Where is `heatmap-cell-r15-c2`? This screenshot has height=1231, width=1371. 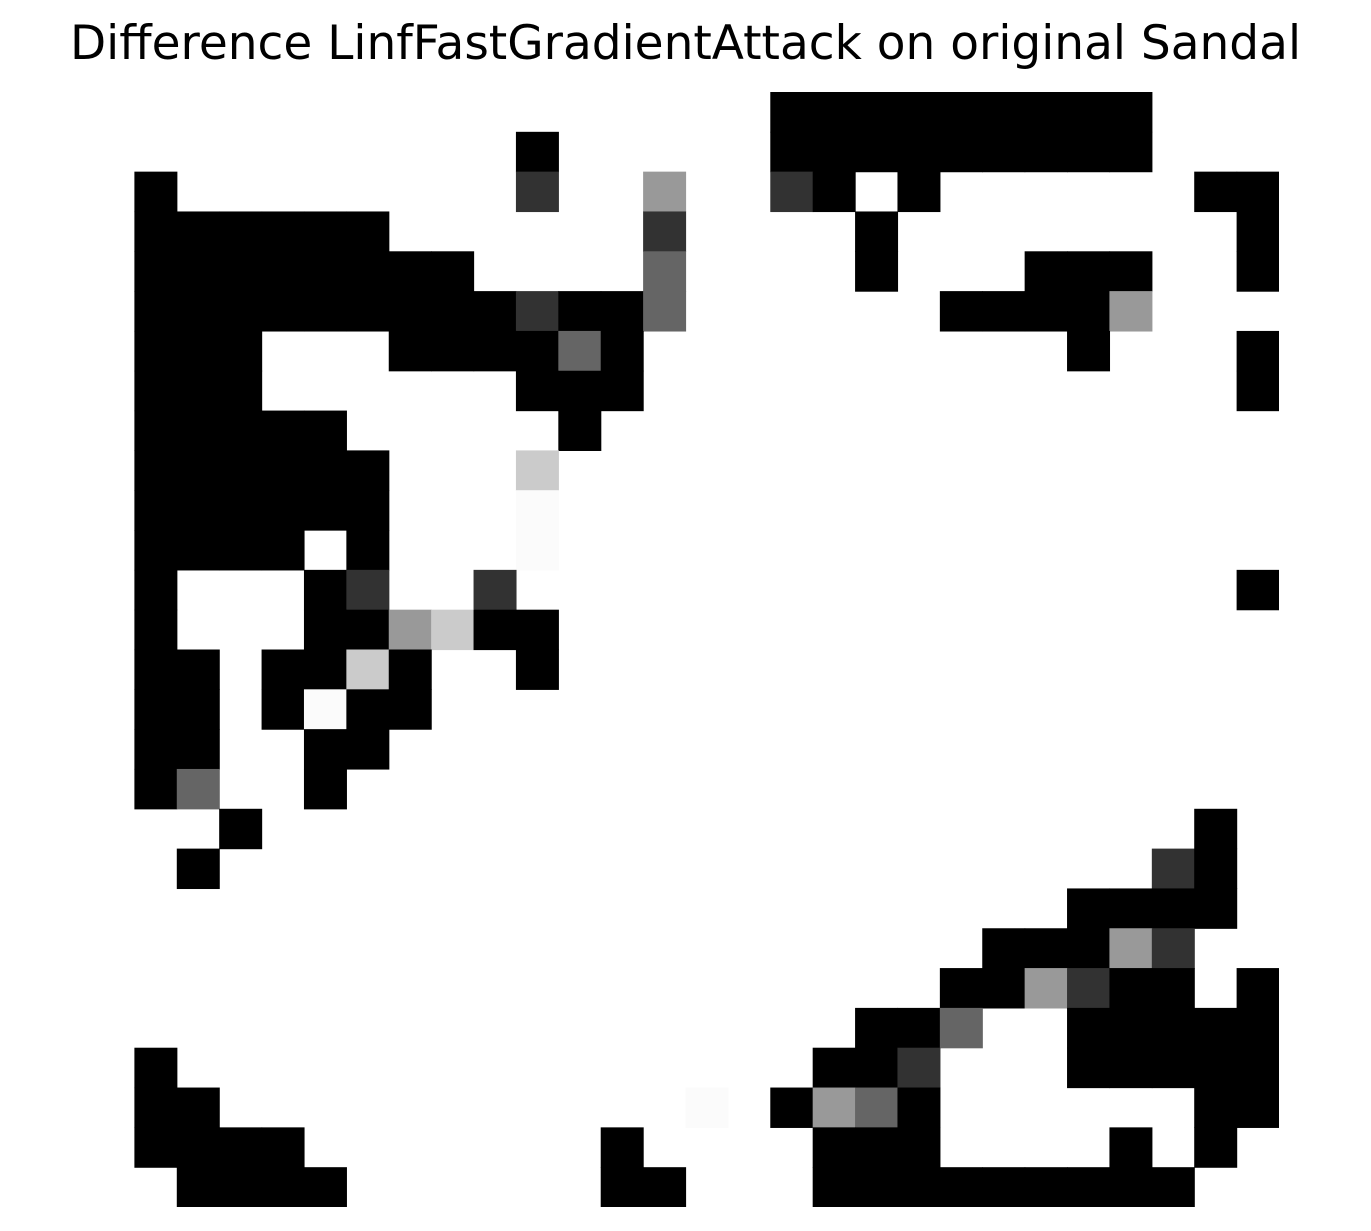
heatmap-cell-r15-c2 is located at coordinates (198, 709).